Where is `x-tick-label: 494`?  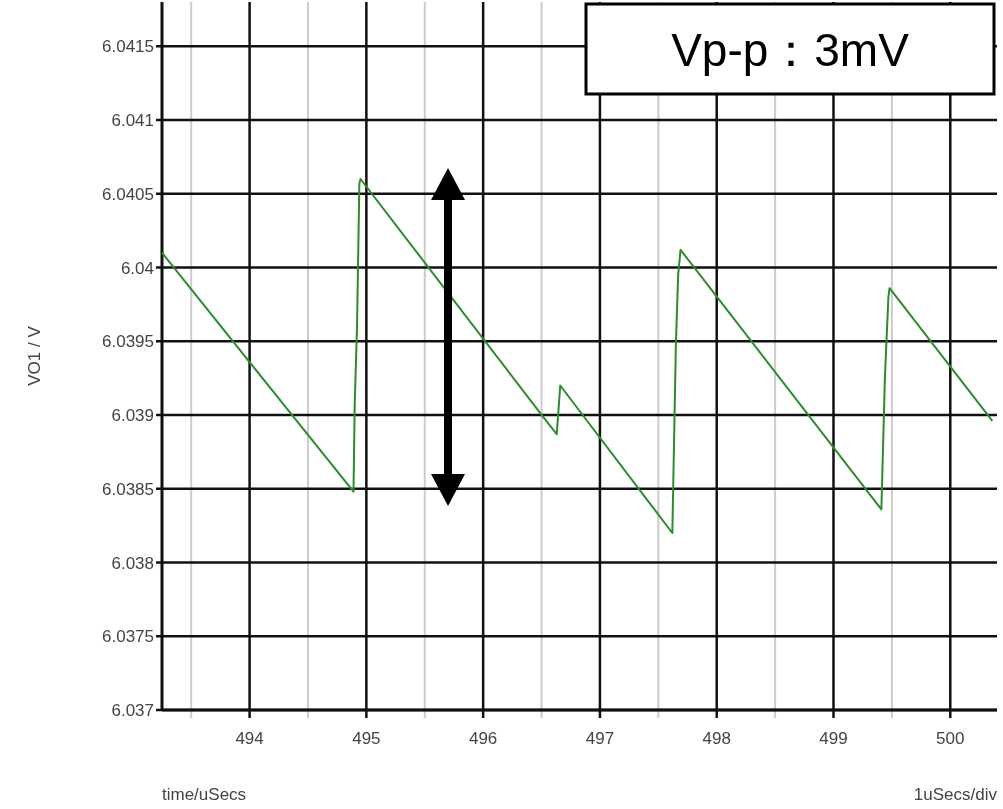 x-tick-label: 494 is located at coordinates (249, 738).